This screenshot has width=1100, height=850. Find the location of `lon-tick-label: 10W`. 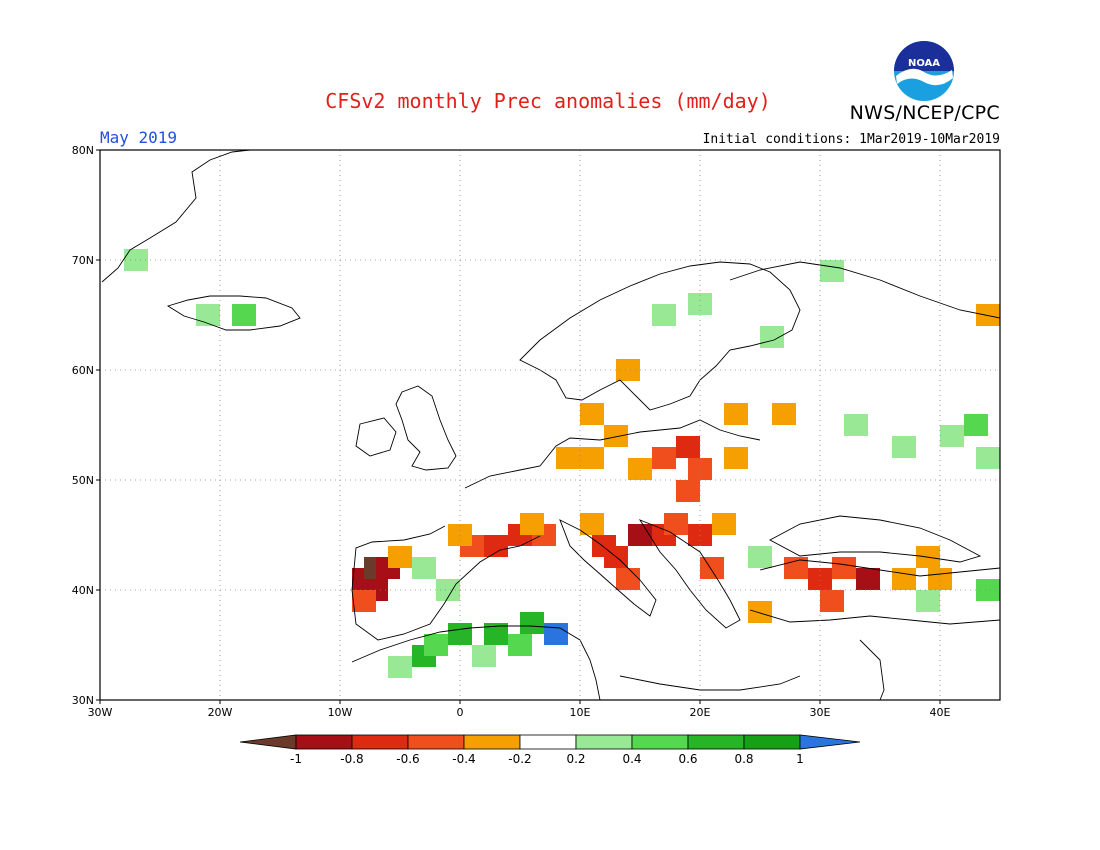

lon-tick-label: 10W is located at coordinates (340, 712).